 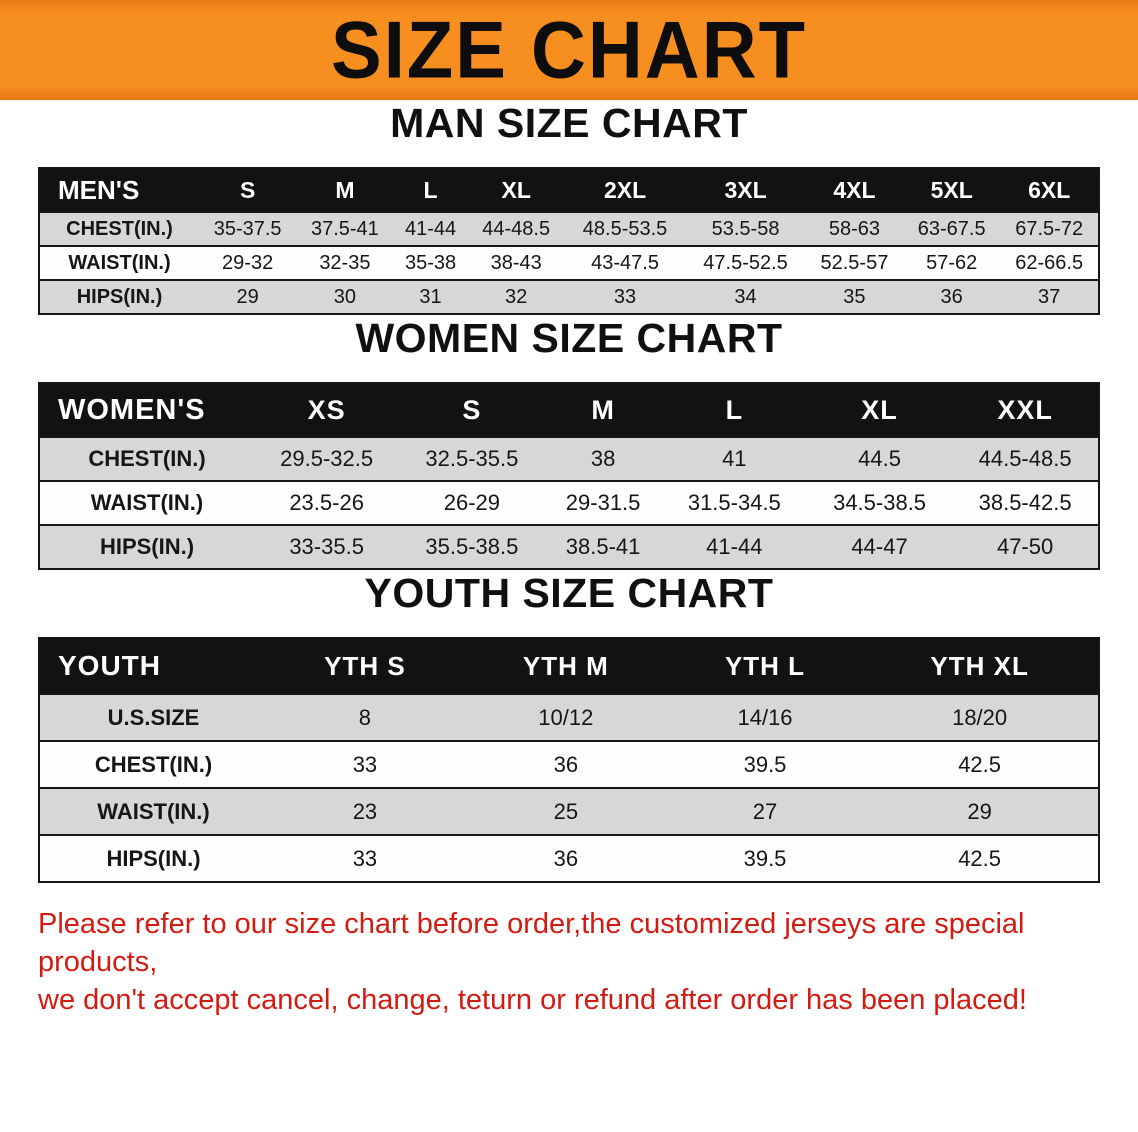 I want to click on banner-title: SIZE CHART, so click(x=569, y=50).